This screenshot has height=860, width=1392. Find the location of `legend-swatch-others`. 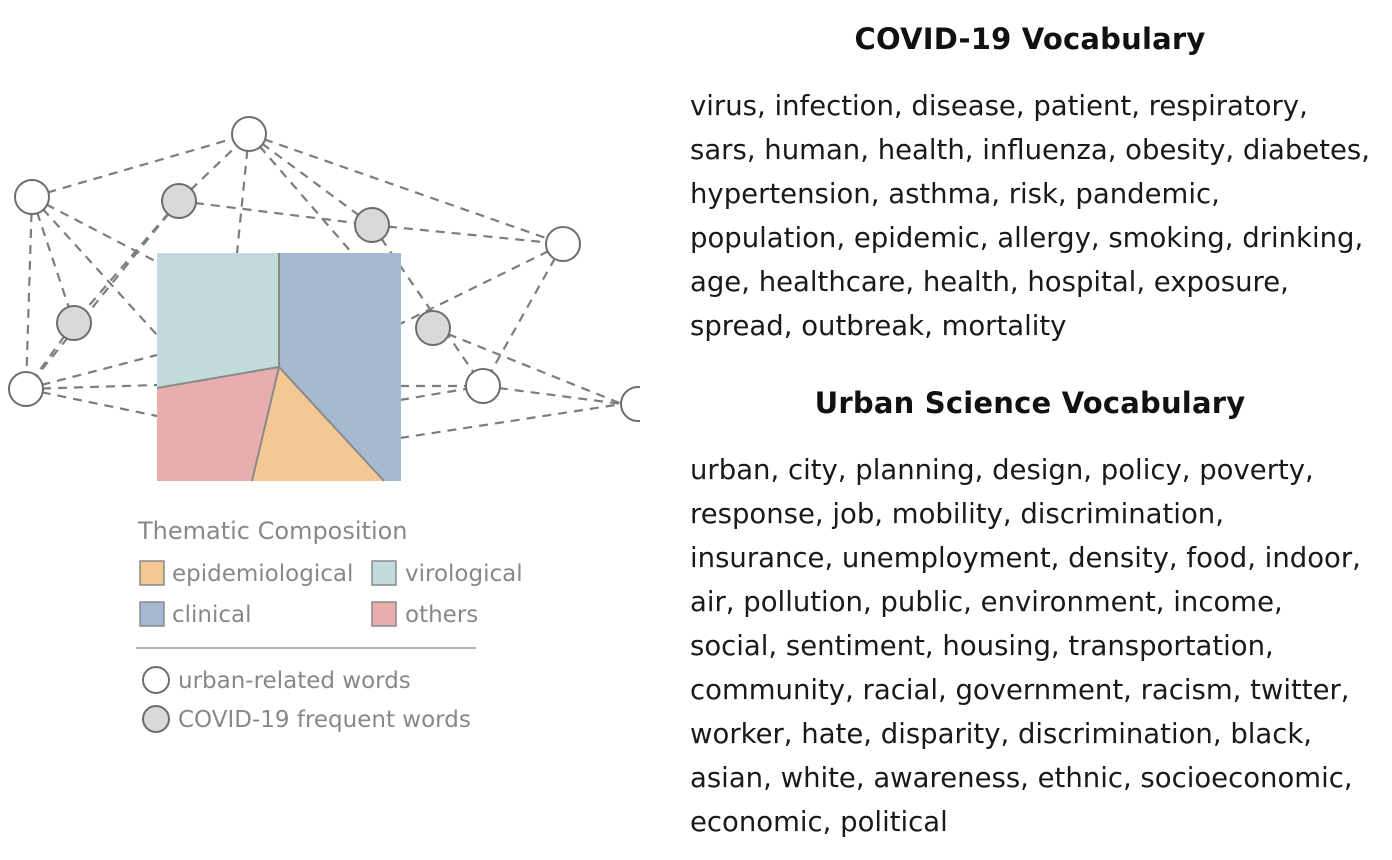

legend-swatch-others is located at coordinates (384, 614).